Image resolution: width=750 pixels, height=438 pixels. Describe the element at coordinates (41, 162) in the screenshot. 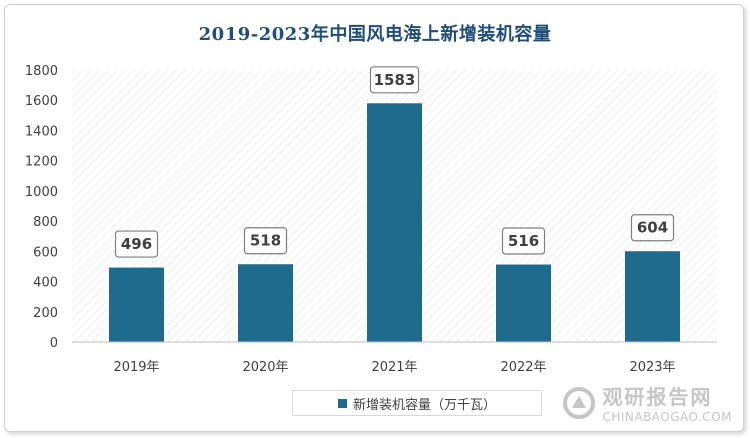

I see `y-tick-label: 1200` at that location.